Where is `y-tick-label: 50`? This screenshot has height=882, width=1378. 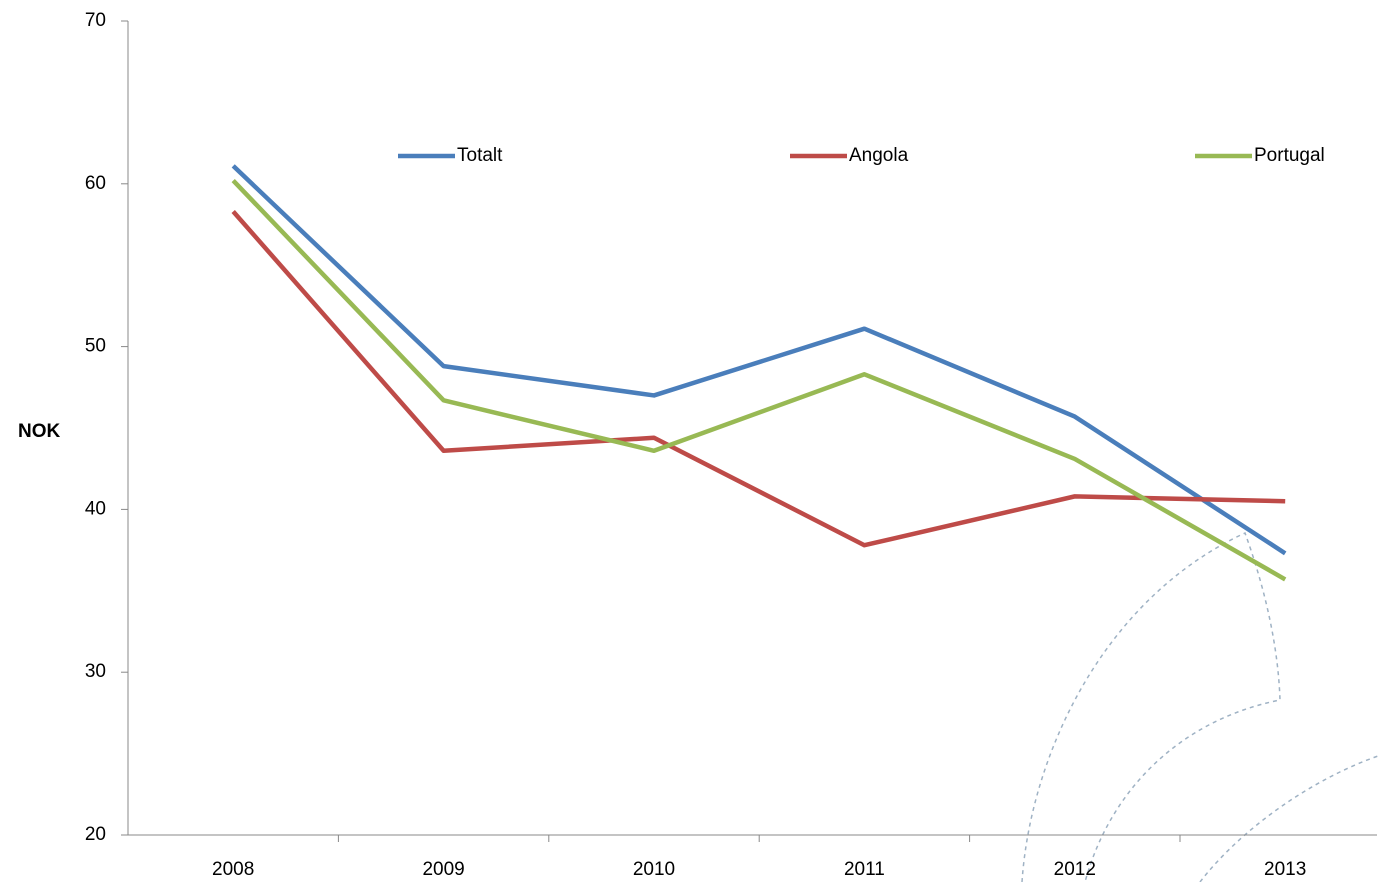 y-tick-label: 50 is located at coordinates (95, 346).